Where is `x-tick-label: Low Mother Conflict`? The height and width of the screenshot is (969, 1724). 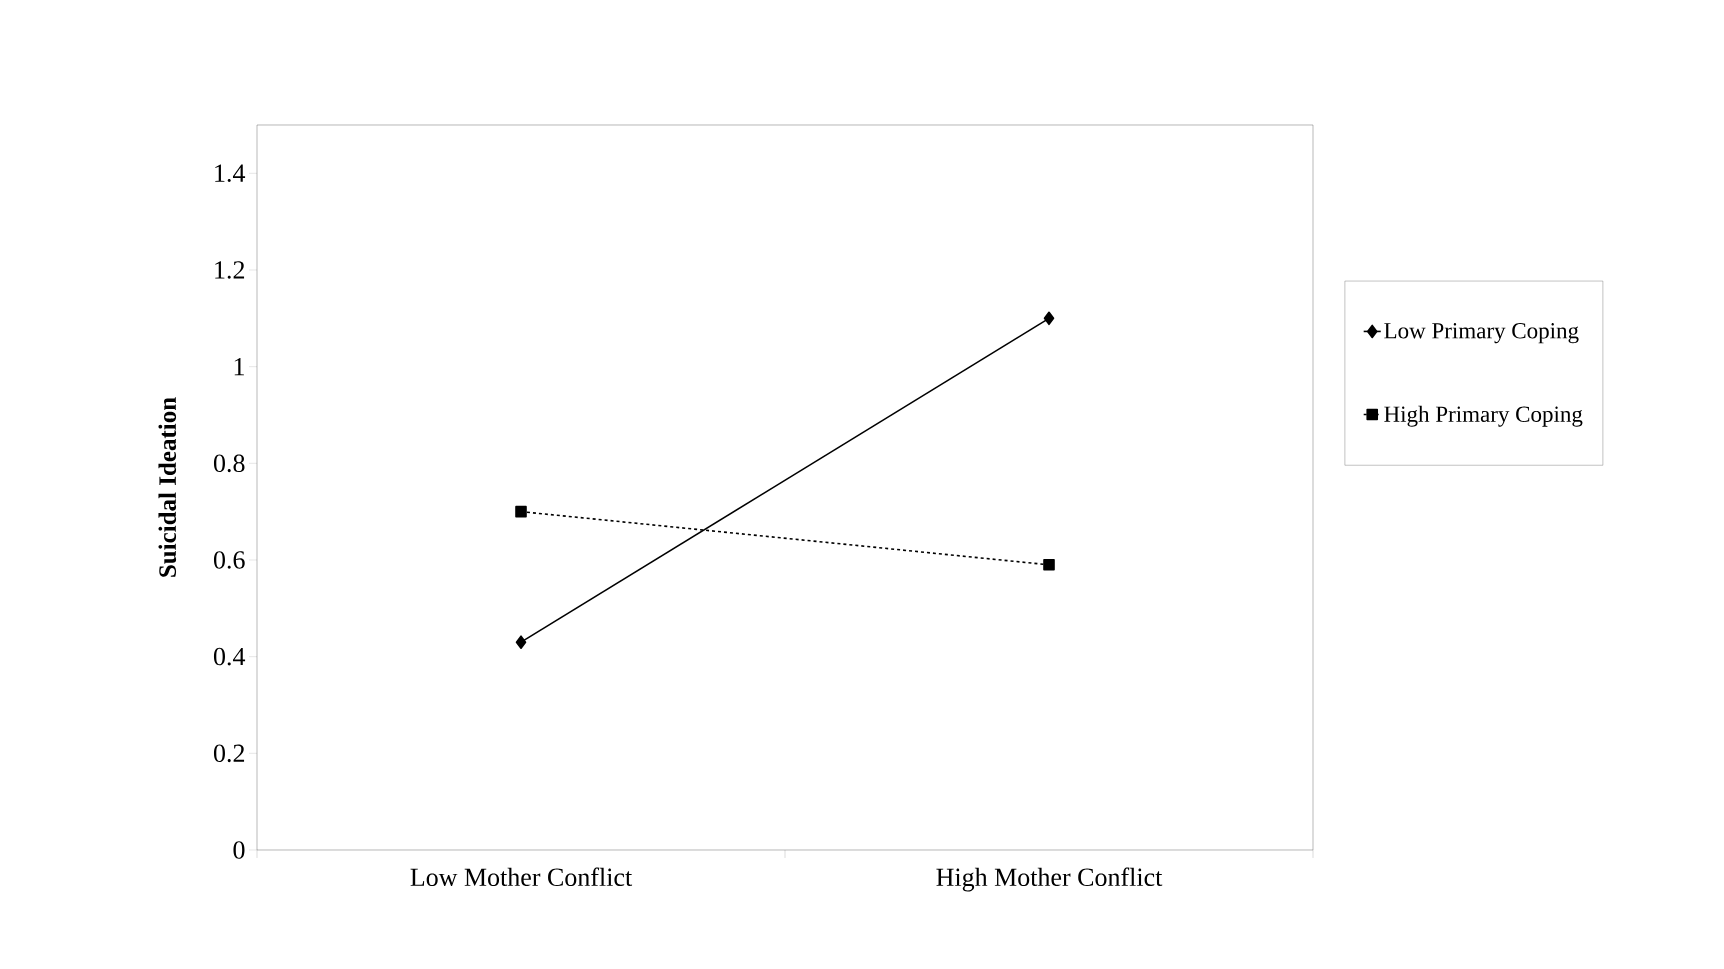 x-tick-label: Low Mother Conflict is located at coordinates (521, 877).